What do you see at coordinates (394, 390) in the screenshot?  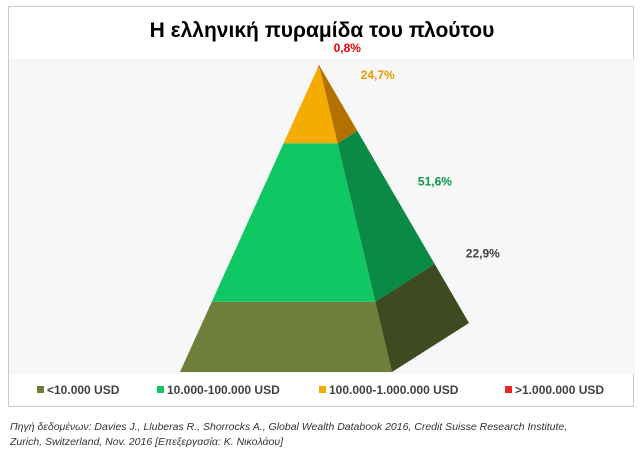 I see `legend-label-2: 100.000-1.000.000 USD` at bounding box center [394, 390].